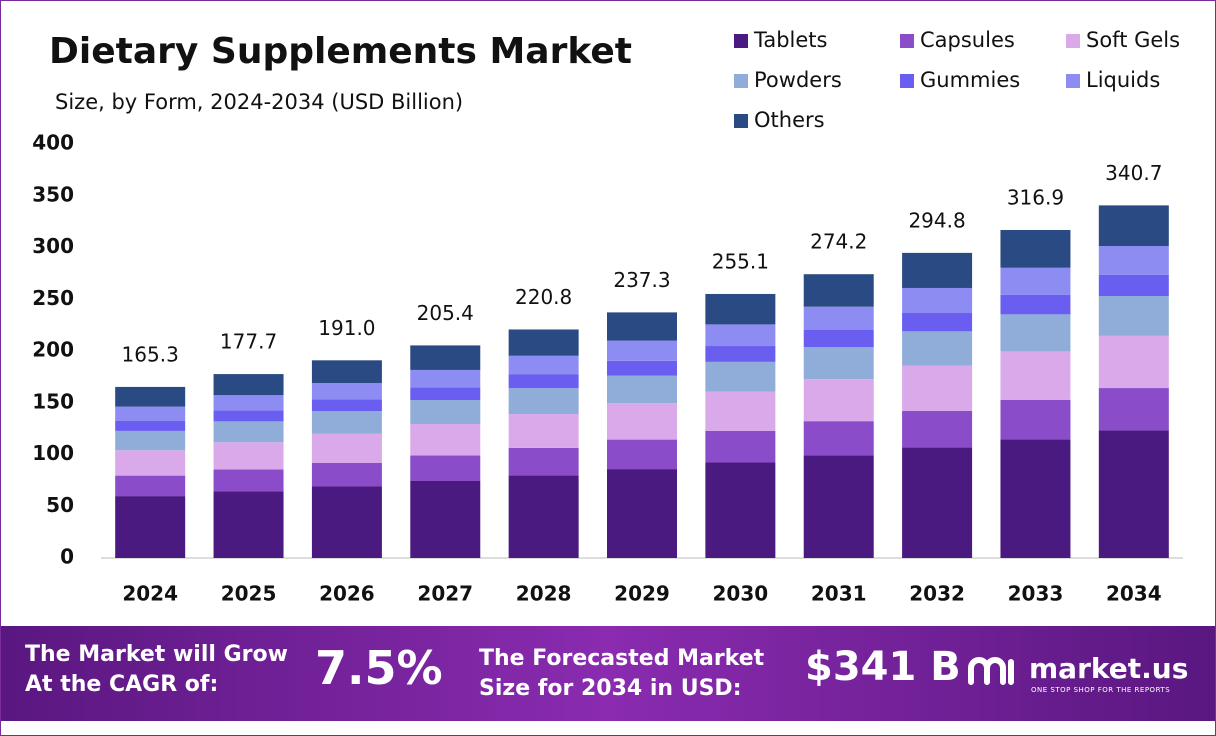  What do you see at coordinates (1133, 40) in the screenshot?
I see `legend-label: Soft Gels` at bounding box center [1133, 40].